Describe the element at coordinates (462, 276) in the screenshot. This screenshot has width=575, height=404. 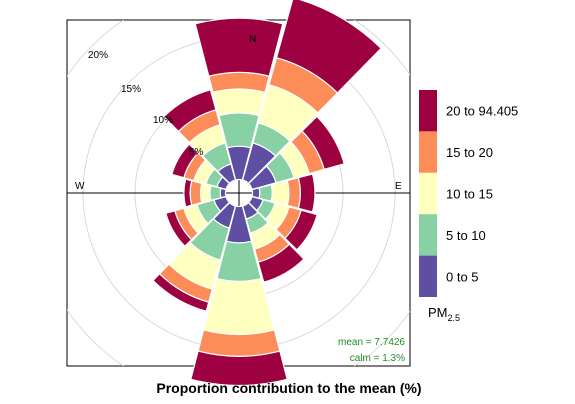
I see `legend-label-0: 0 to 5` at that location.